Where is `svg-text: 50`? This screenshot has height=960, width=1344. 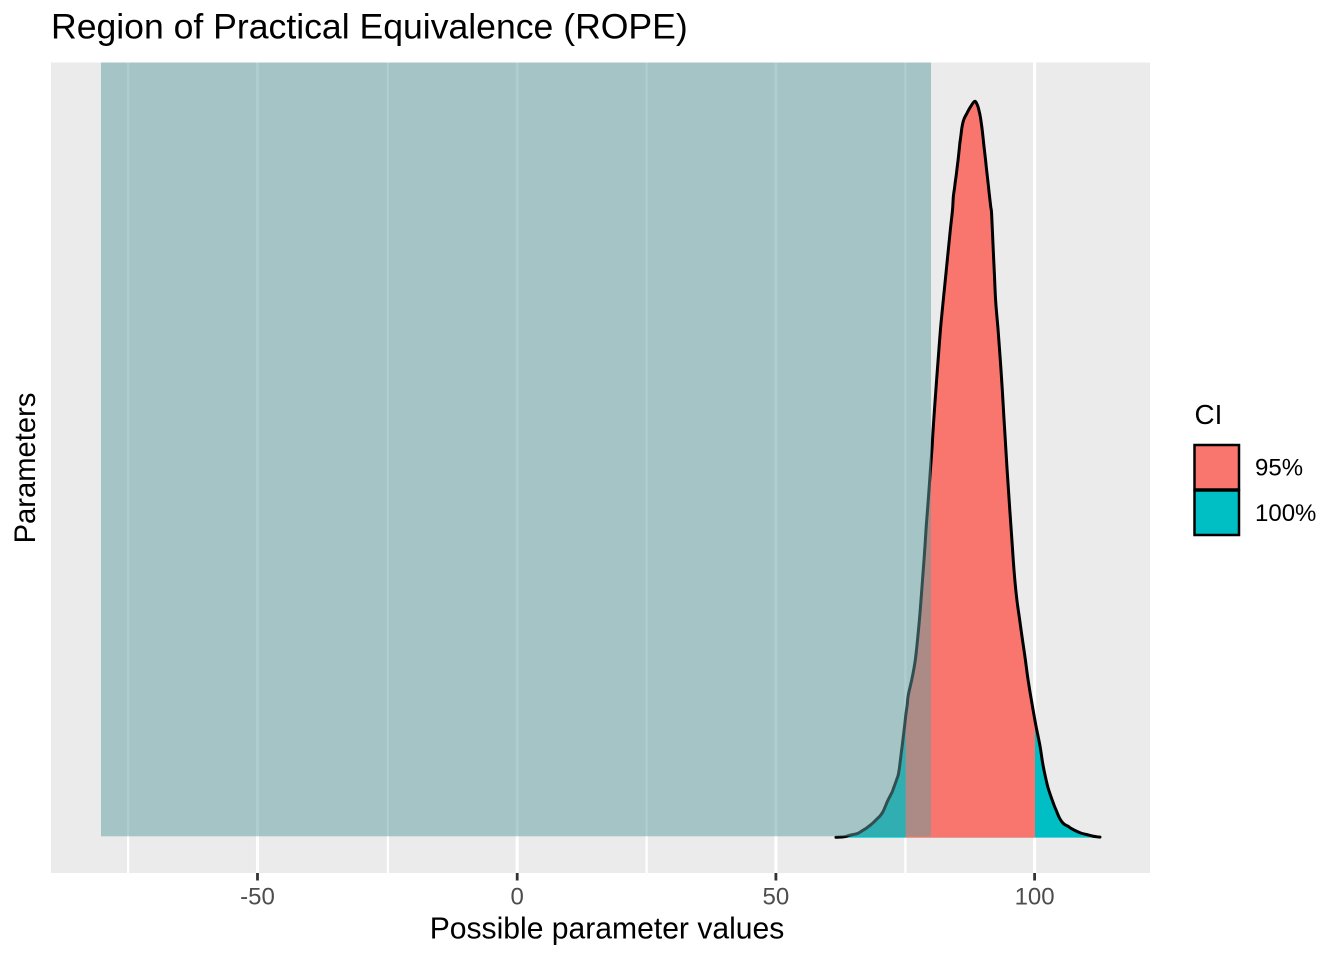
svg-text: 50 is located at coordinates (776, 896).